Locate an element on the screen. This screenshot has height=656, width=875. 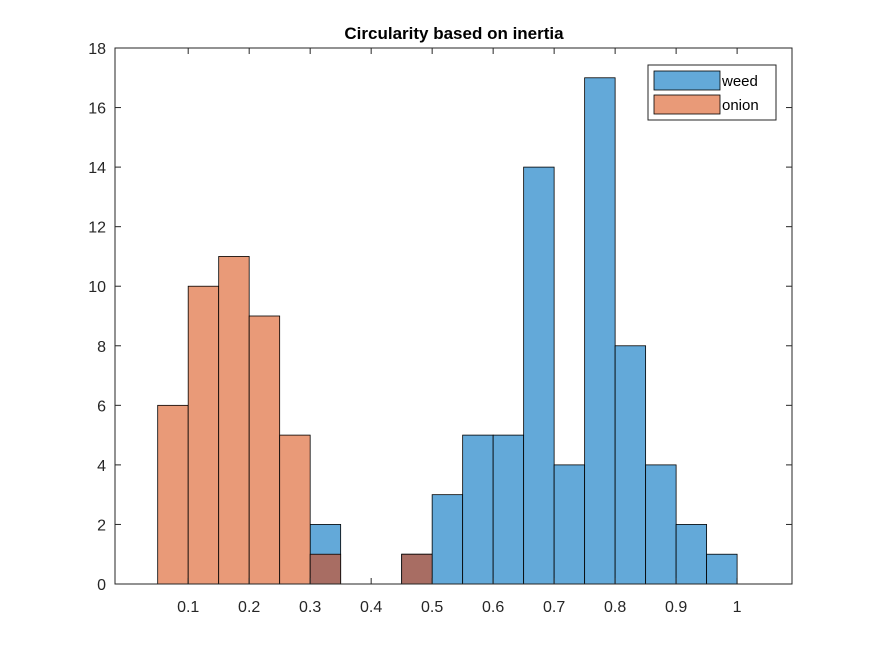
x-tick-label-1: 0.2 is located at coordinates (249, 607).